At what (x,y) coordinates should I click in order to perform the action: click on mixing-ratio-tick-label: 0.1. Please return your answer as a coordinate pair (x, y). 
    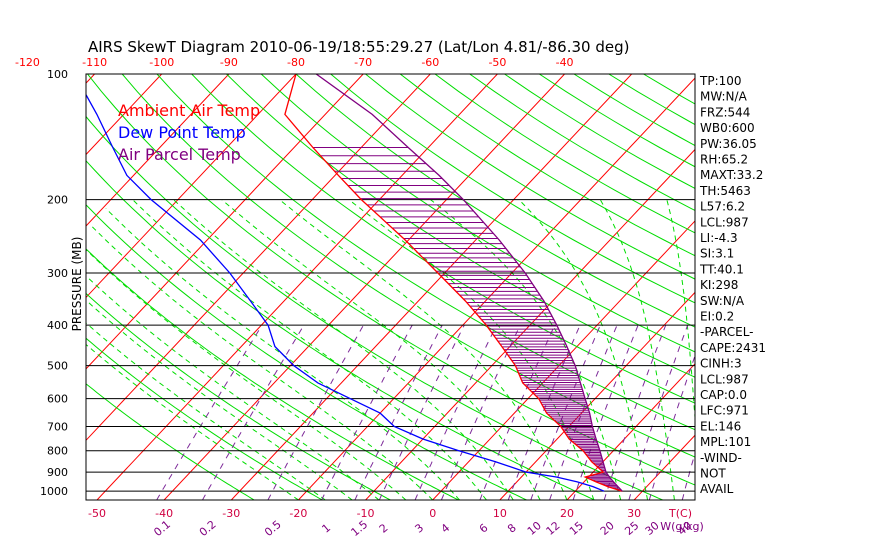
    Looking at the image, I should click on (162, 528).